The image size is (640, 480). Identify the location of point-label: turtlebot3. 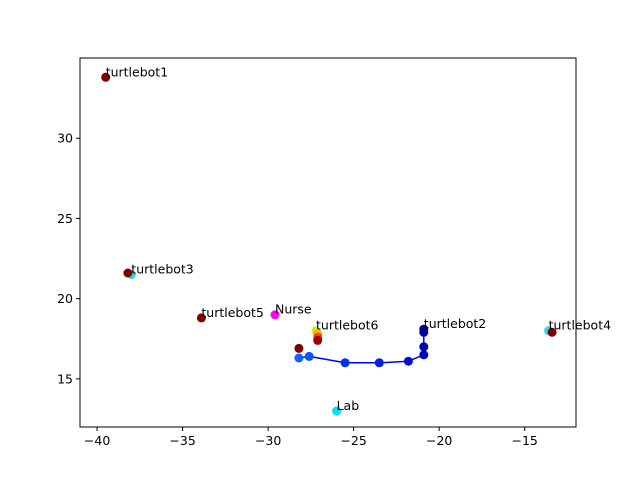
(162, 269).